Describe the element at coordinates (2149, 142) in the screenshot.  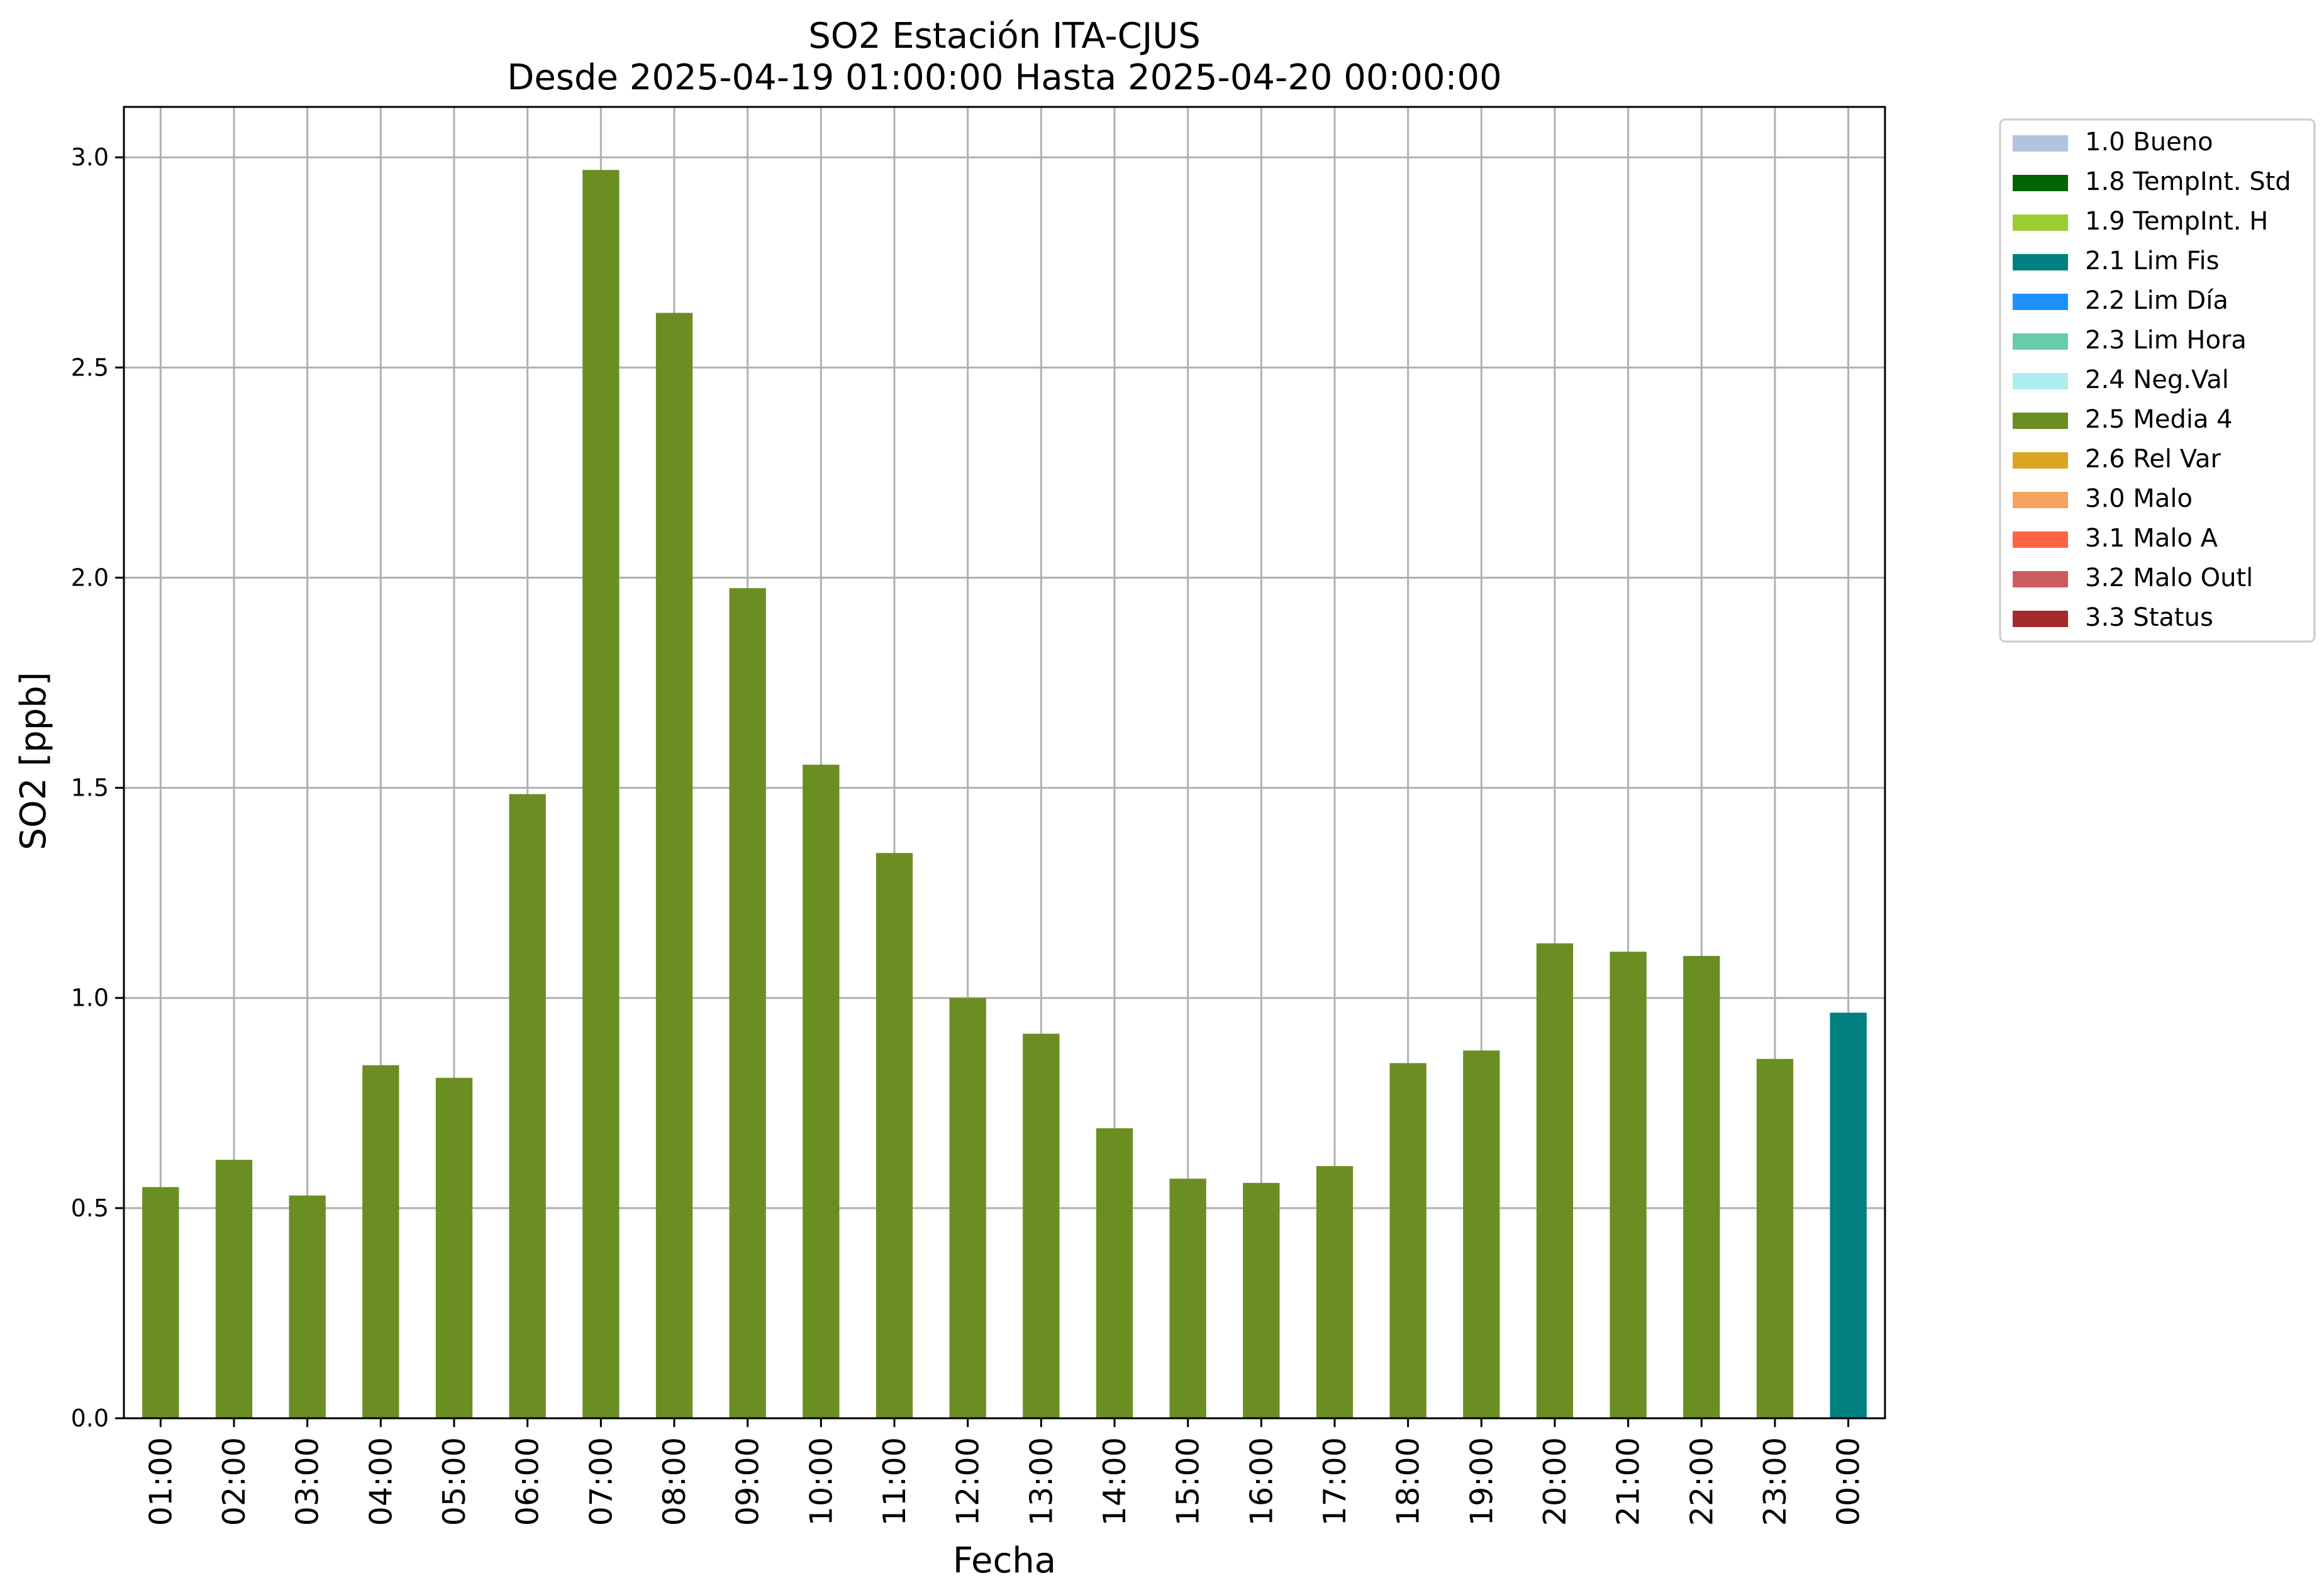
I see `legend-label: 1.0 Bueno` at that location.